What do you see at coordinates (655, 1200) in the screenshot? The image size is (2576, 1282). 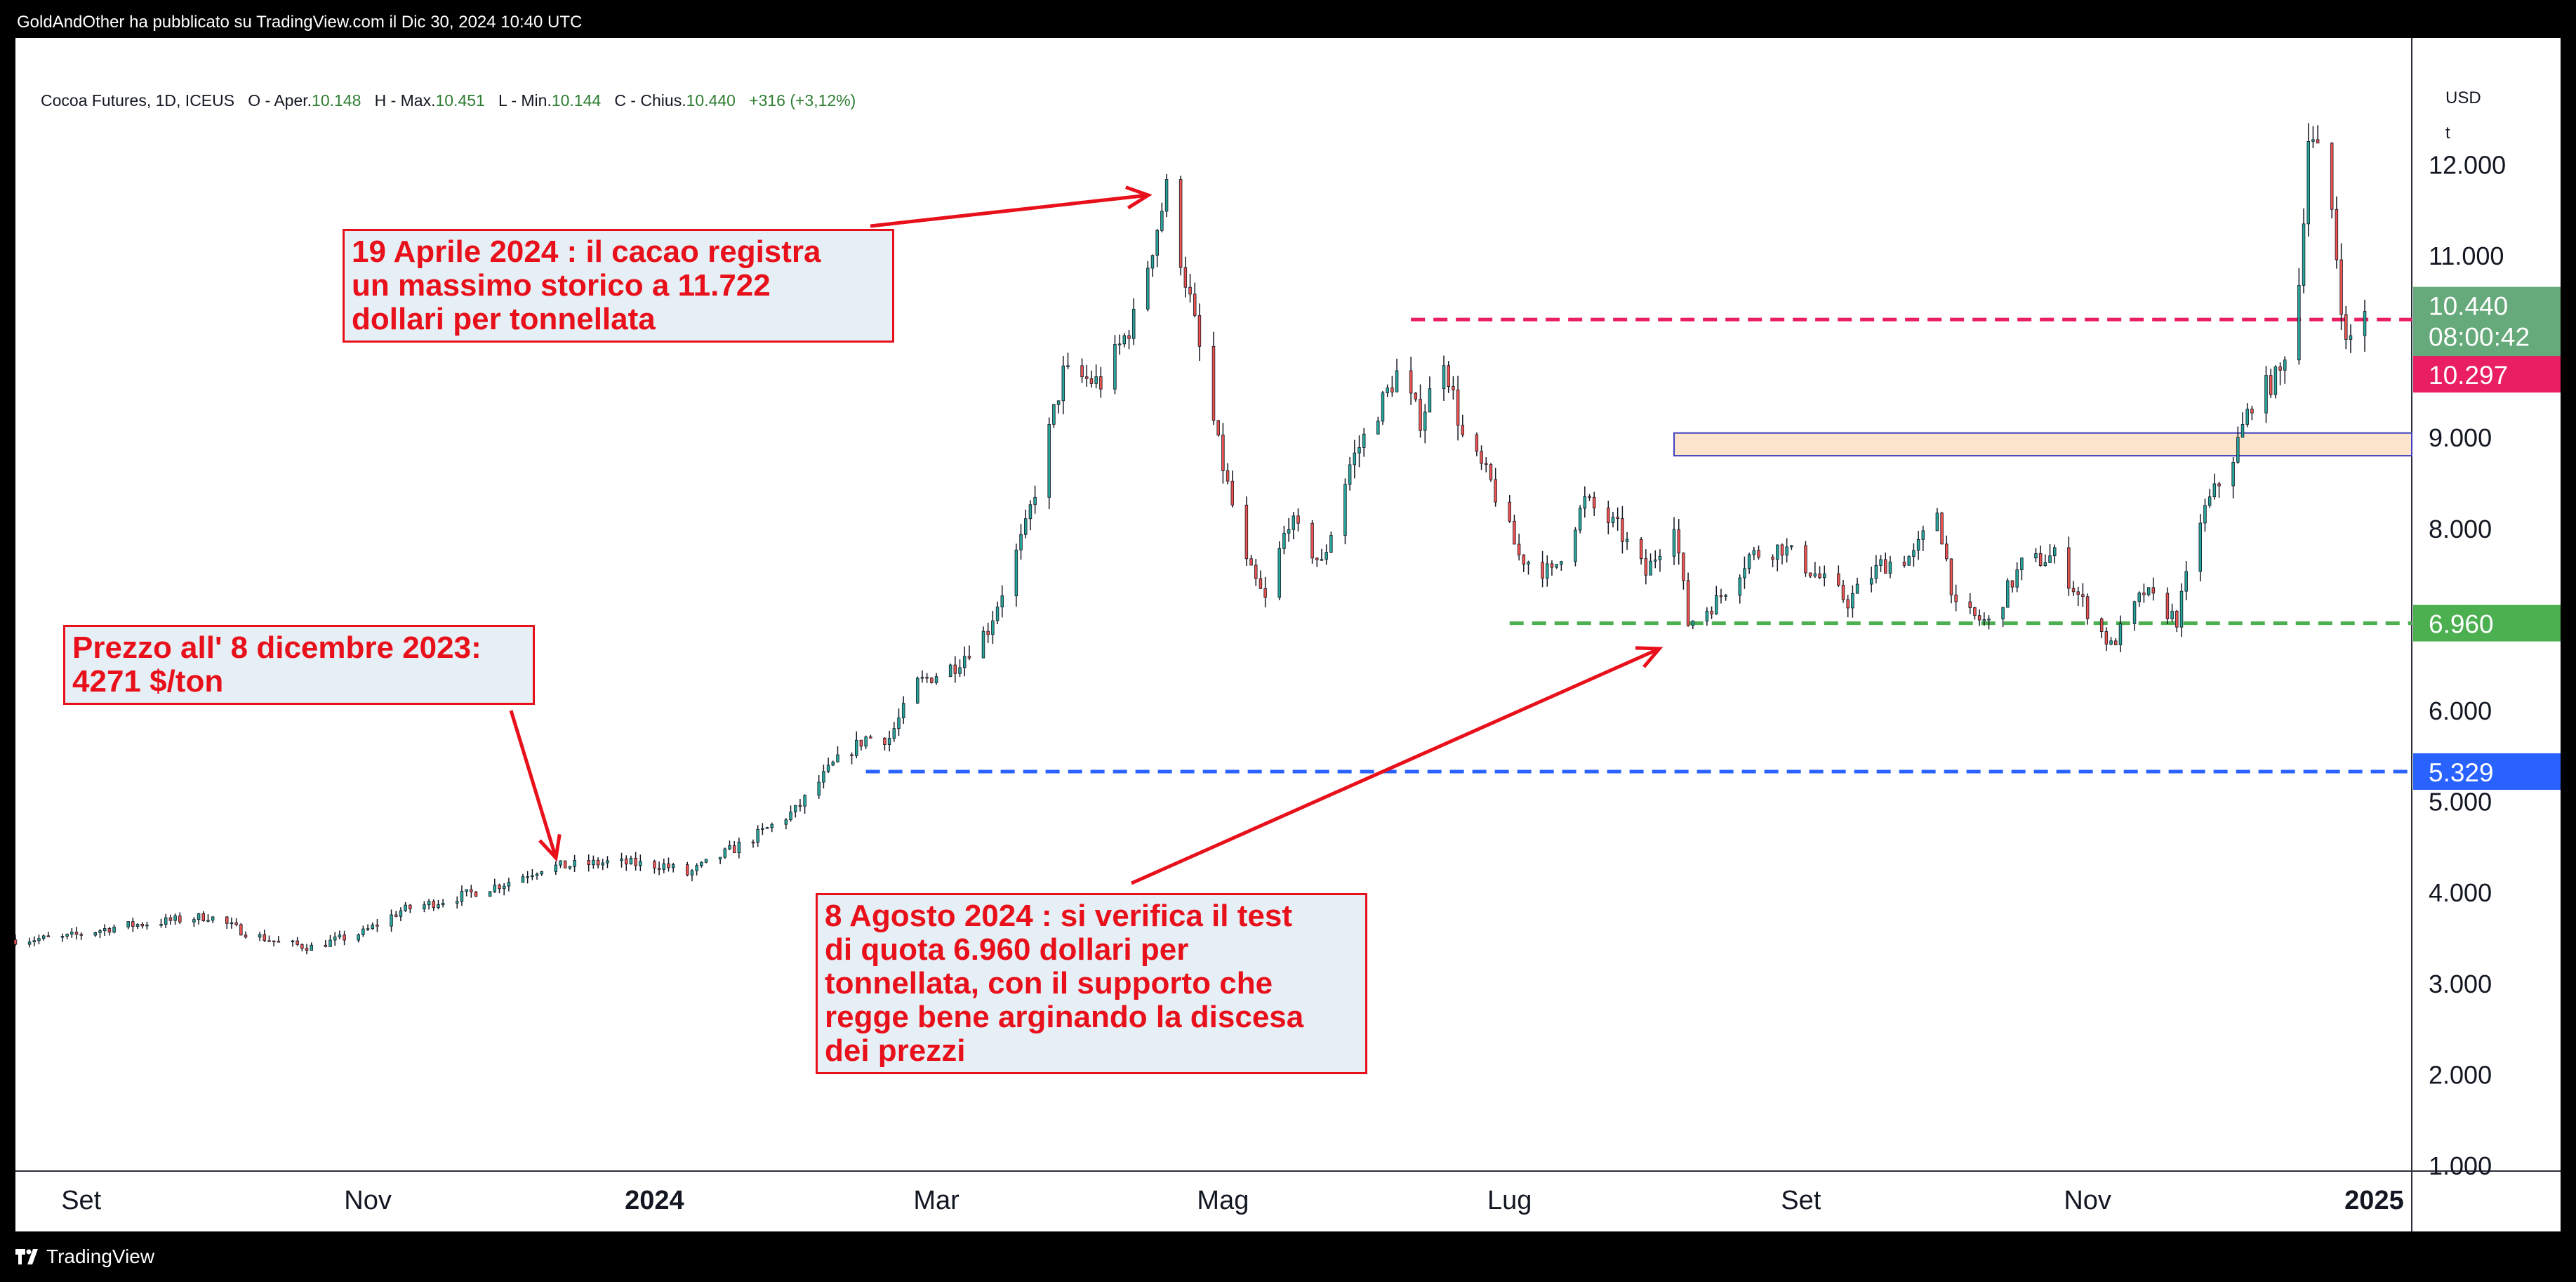 I see `x-tick-label: 2024` at bounding box center [655, 1200].